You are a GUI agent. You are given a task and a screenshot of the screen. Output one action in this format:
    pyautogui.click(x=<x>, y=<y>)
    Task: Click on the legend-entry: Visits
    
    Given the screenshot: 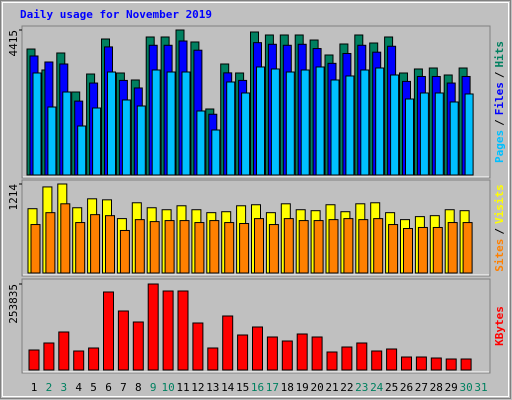 What is the action you would take?
    pyautogui.click(x=499, y=204)
    